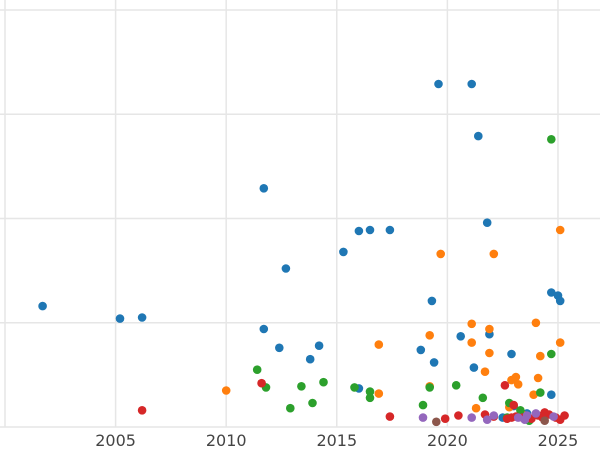 The width and height of the screenshot is (600, 450). I want to click on x-tick-label-2010: 2010, so click(226, 440).